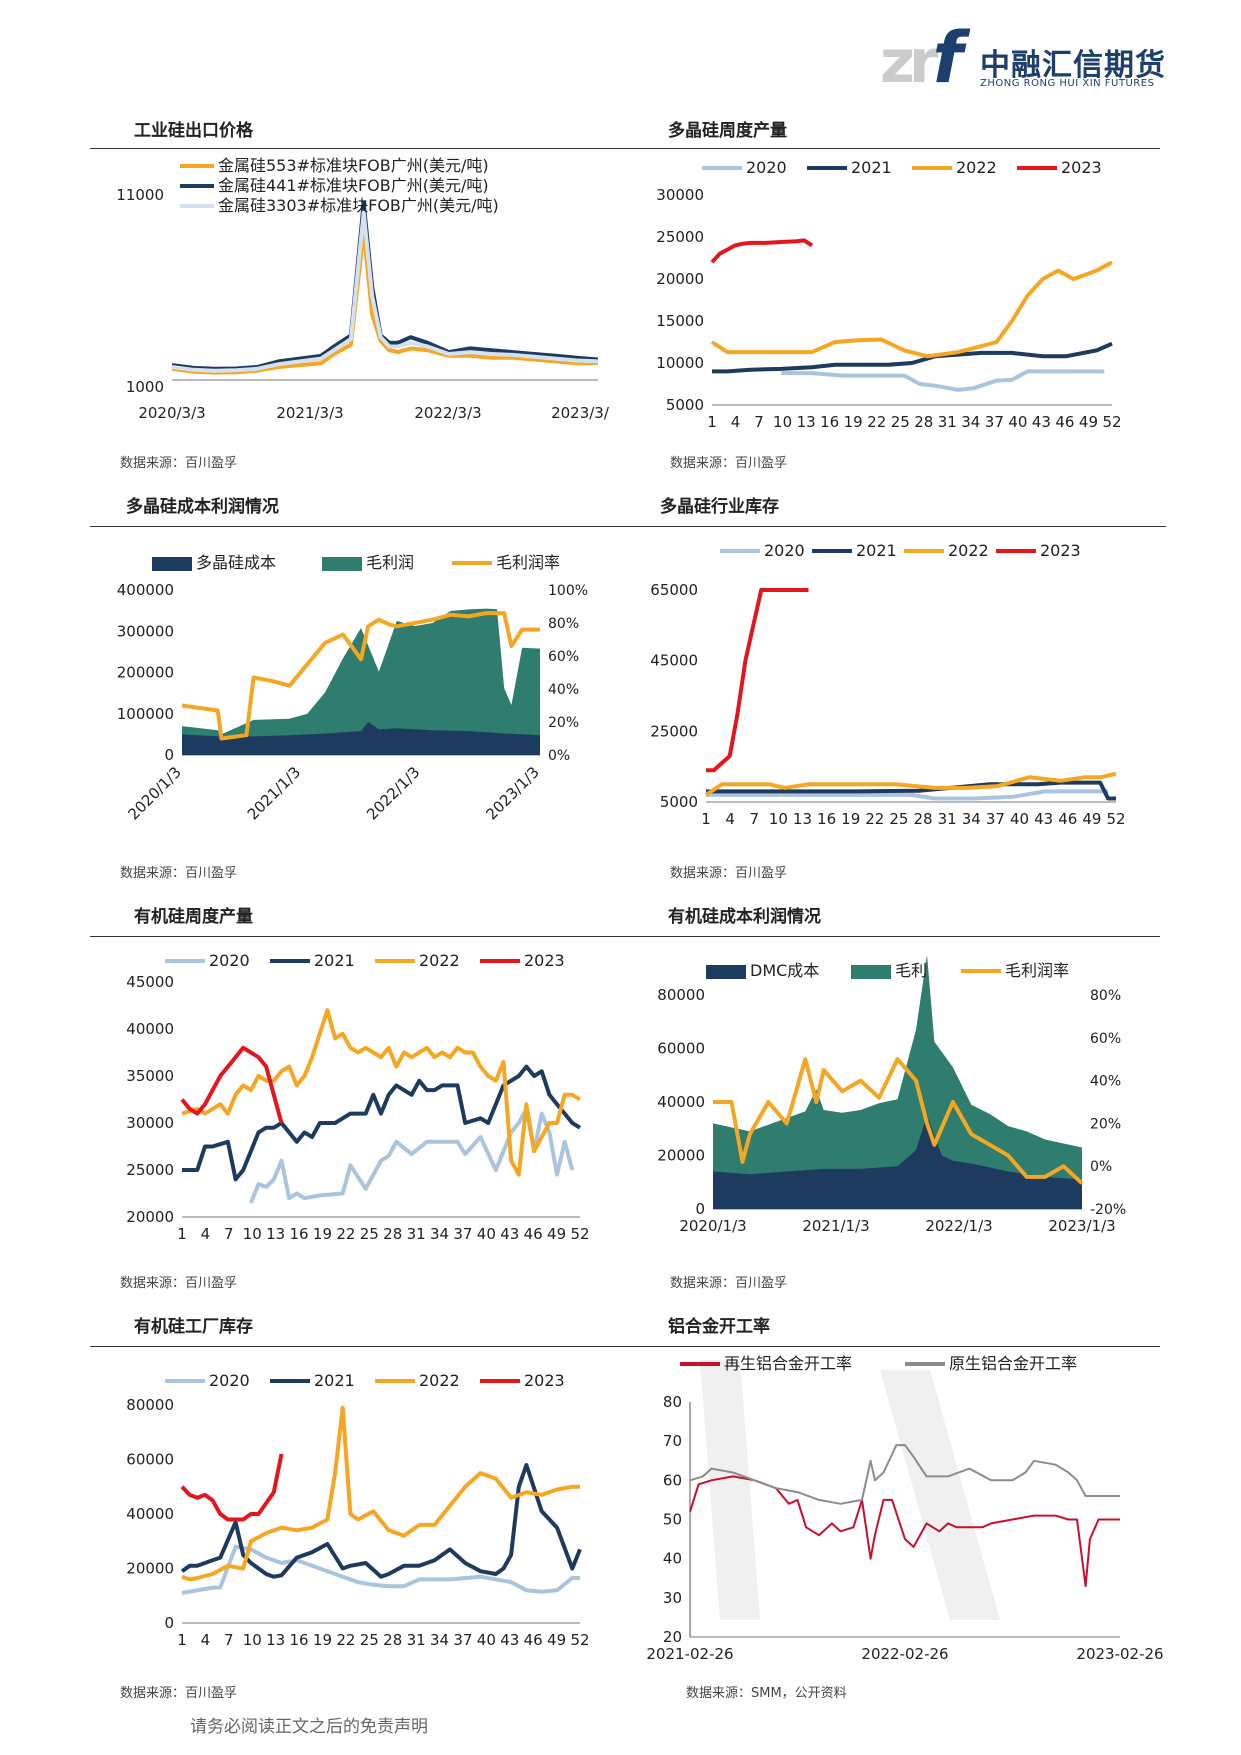 Image resolution: width=1241 pixels, height=1755 pixels. Describe the element at coordinates (380, 1569) in the screenshot. I see `series-line-2020` at that location.